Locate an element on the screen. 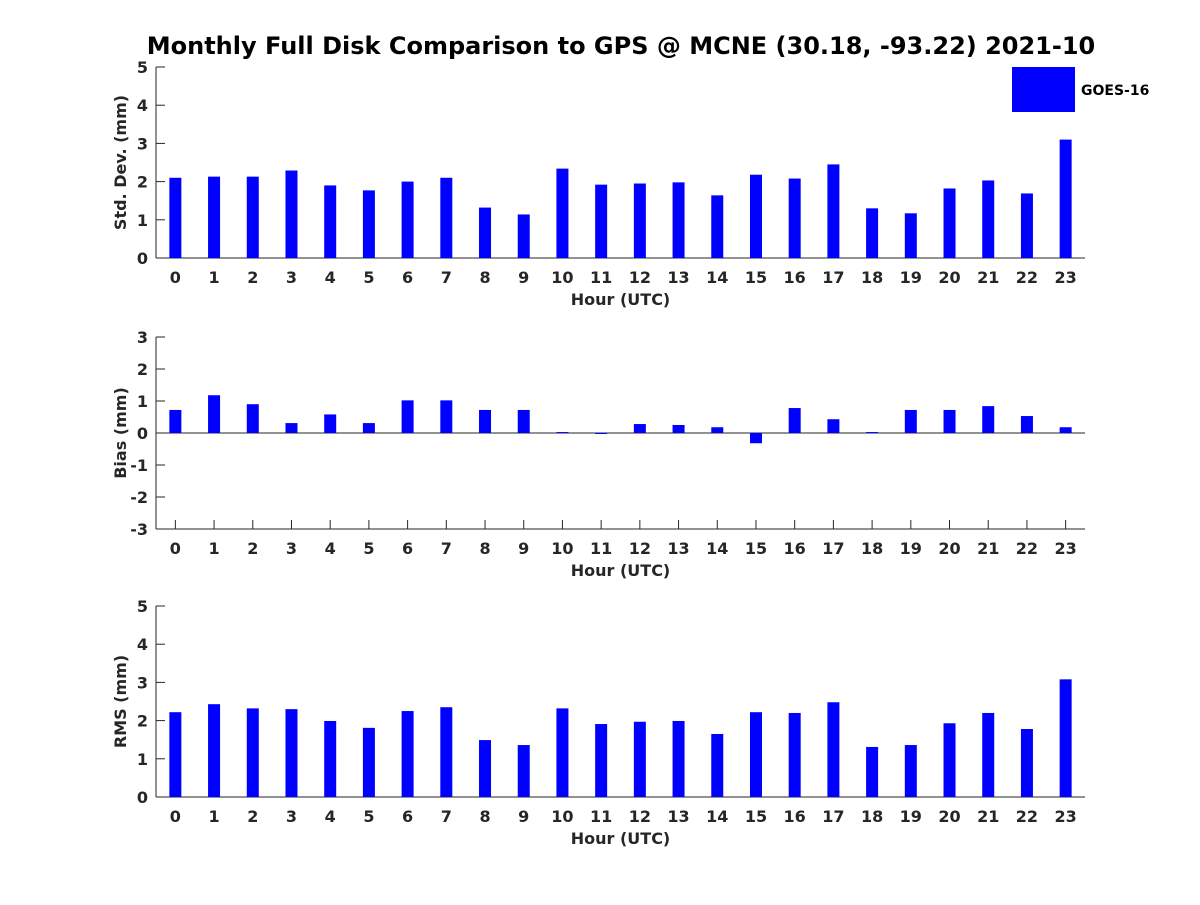 The image size is (1200, 905). y-tick-label: -1 is located at coordinates (139, 465).